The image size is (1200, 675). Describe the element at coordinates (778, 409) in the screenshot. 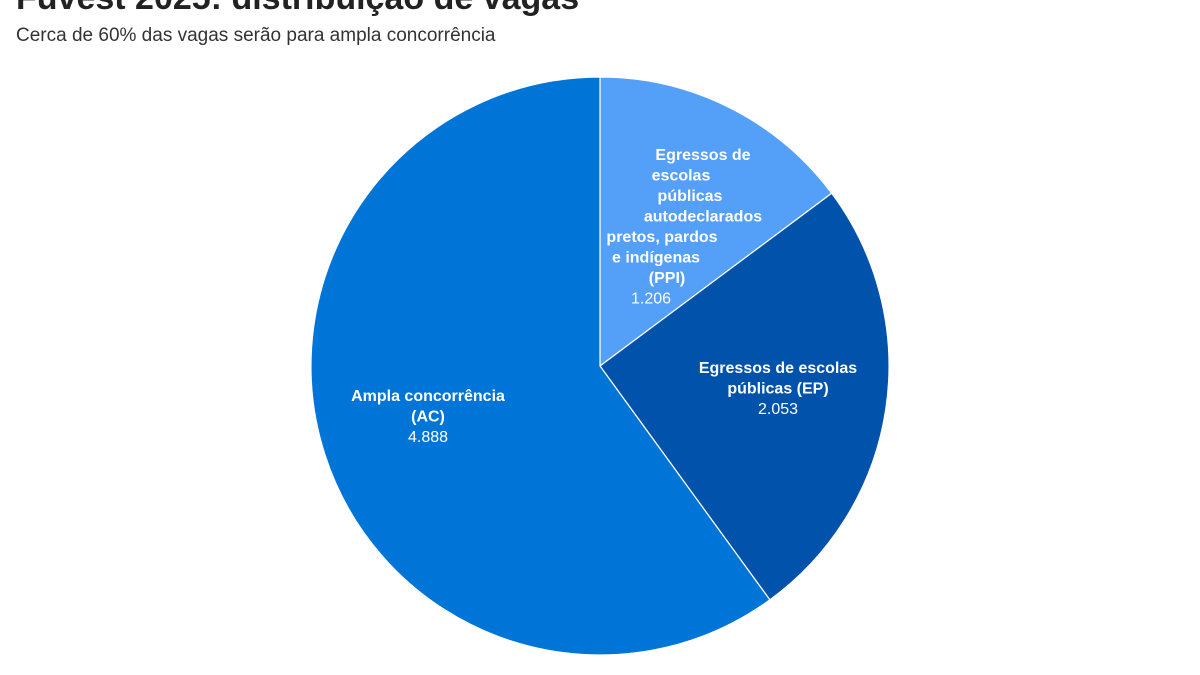

I see `slice-value-1: 2.053` at that location.